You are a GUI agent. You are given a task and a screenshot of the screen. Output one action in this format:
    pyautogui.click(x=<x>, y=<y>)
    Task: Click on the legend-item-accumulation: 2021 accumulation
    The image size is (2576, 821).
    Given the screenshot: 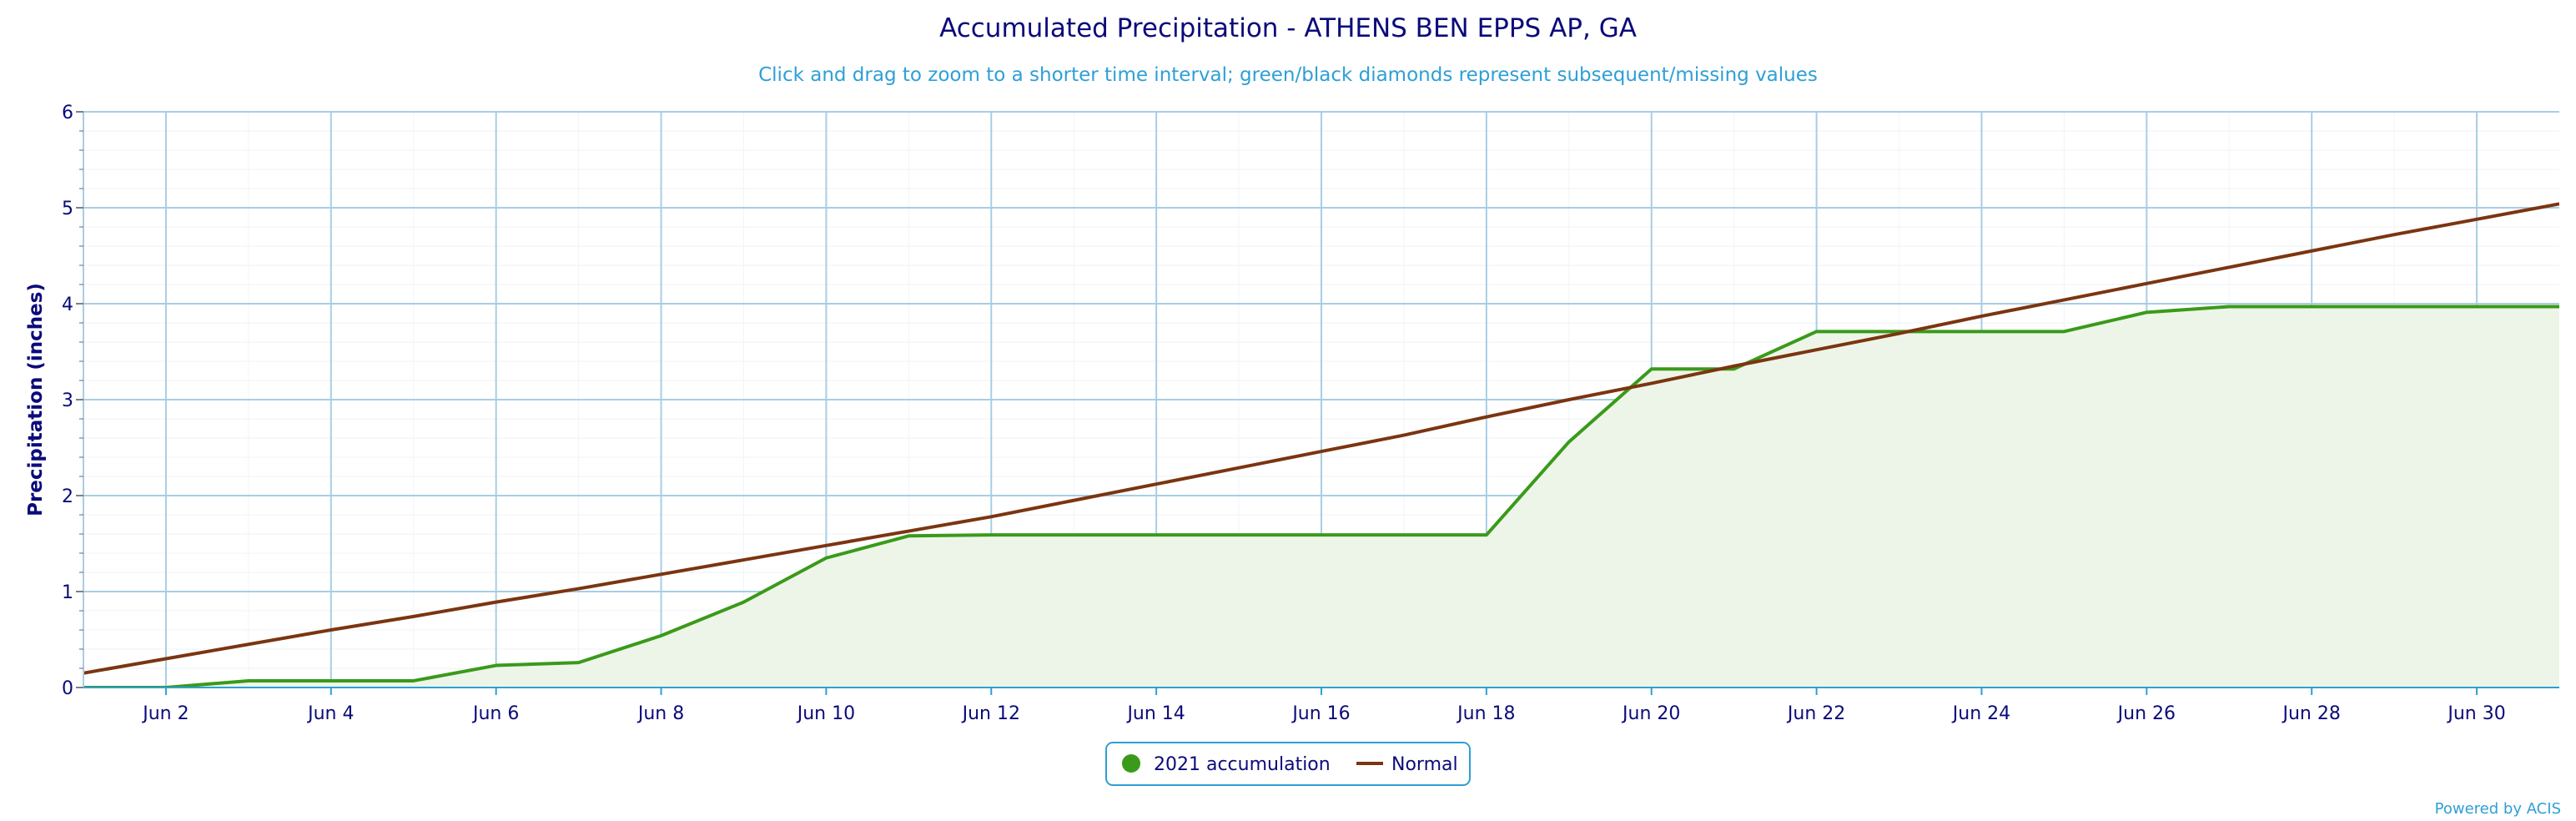 What is the action you would take?
    pyautogui.click(x=1226, y=764)
    